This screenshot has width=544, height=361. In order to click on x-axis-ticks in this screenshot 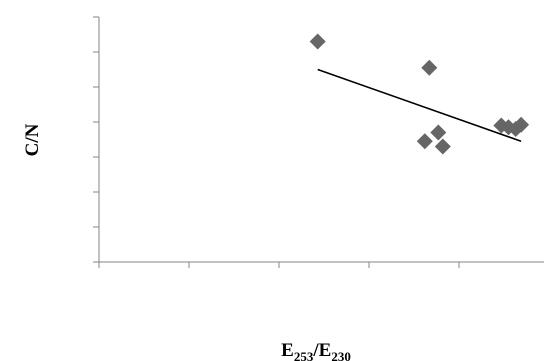, I will do `click(279, 265)`.